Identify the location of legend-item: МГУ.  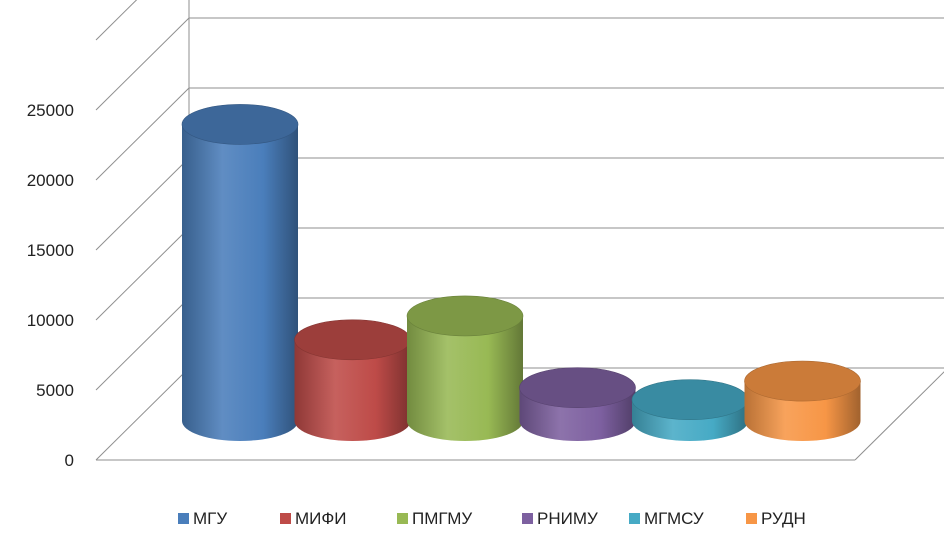
(202, 518).